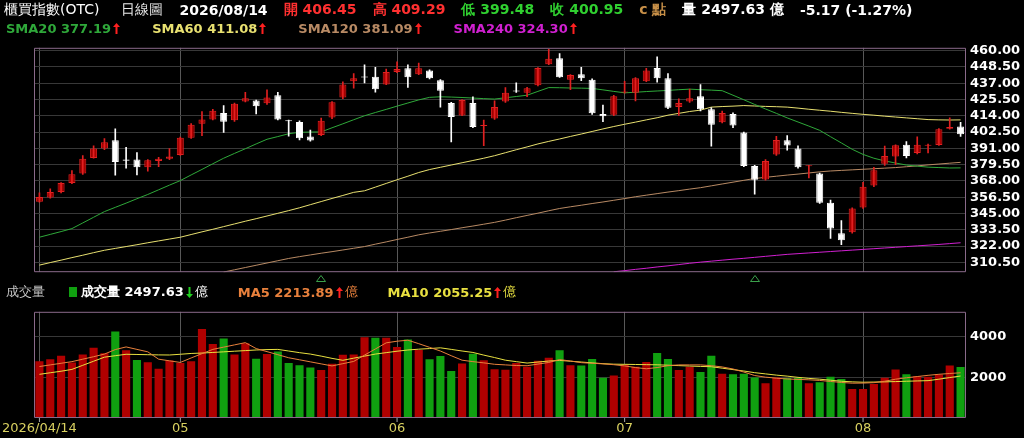  What do you see at coordinates (995, 147) in the screenshot?
I see `y-tick-label: 391.00` at bounding box center [995, 147].